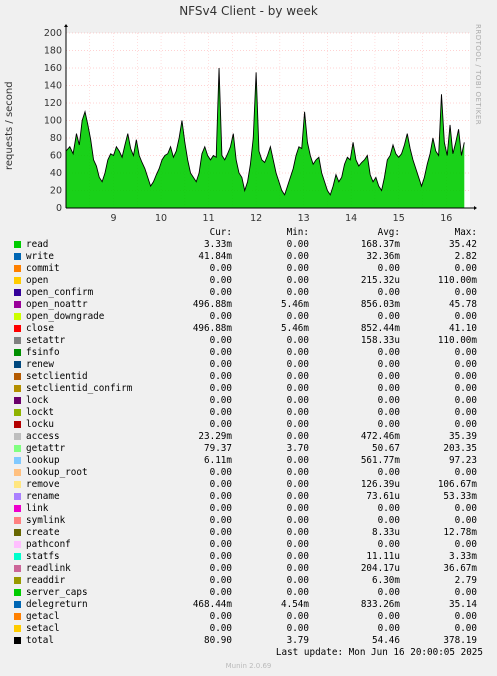 This screenshot has height=676, width=497. Describe the element at coordinates (114, 218) in the screenshot. I see `x-tick-label: 9` at that location.